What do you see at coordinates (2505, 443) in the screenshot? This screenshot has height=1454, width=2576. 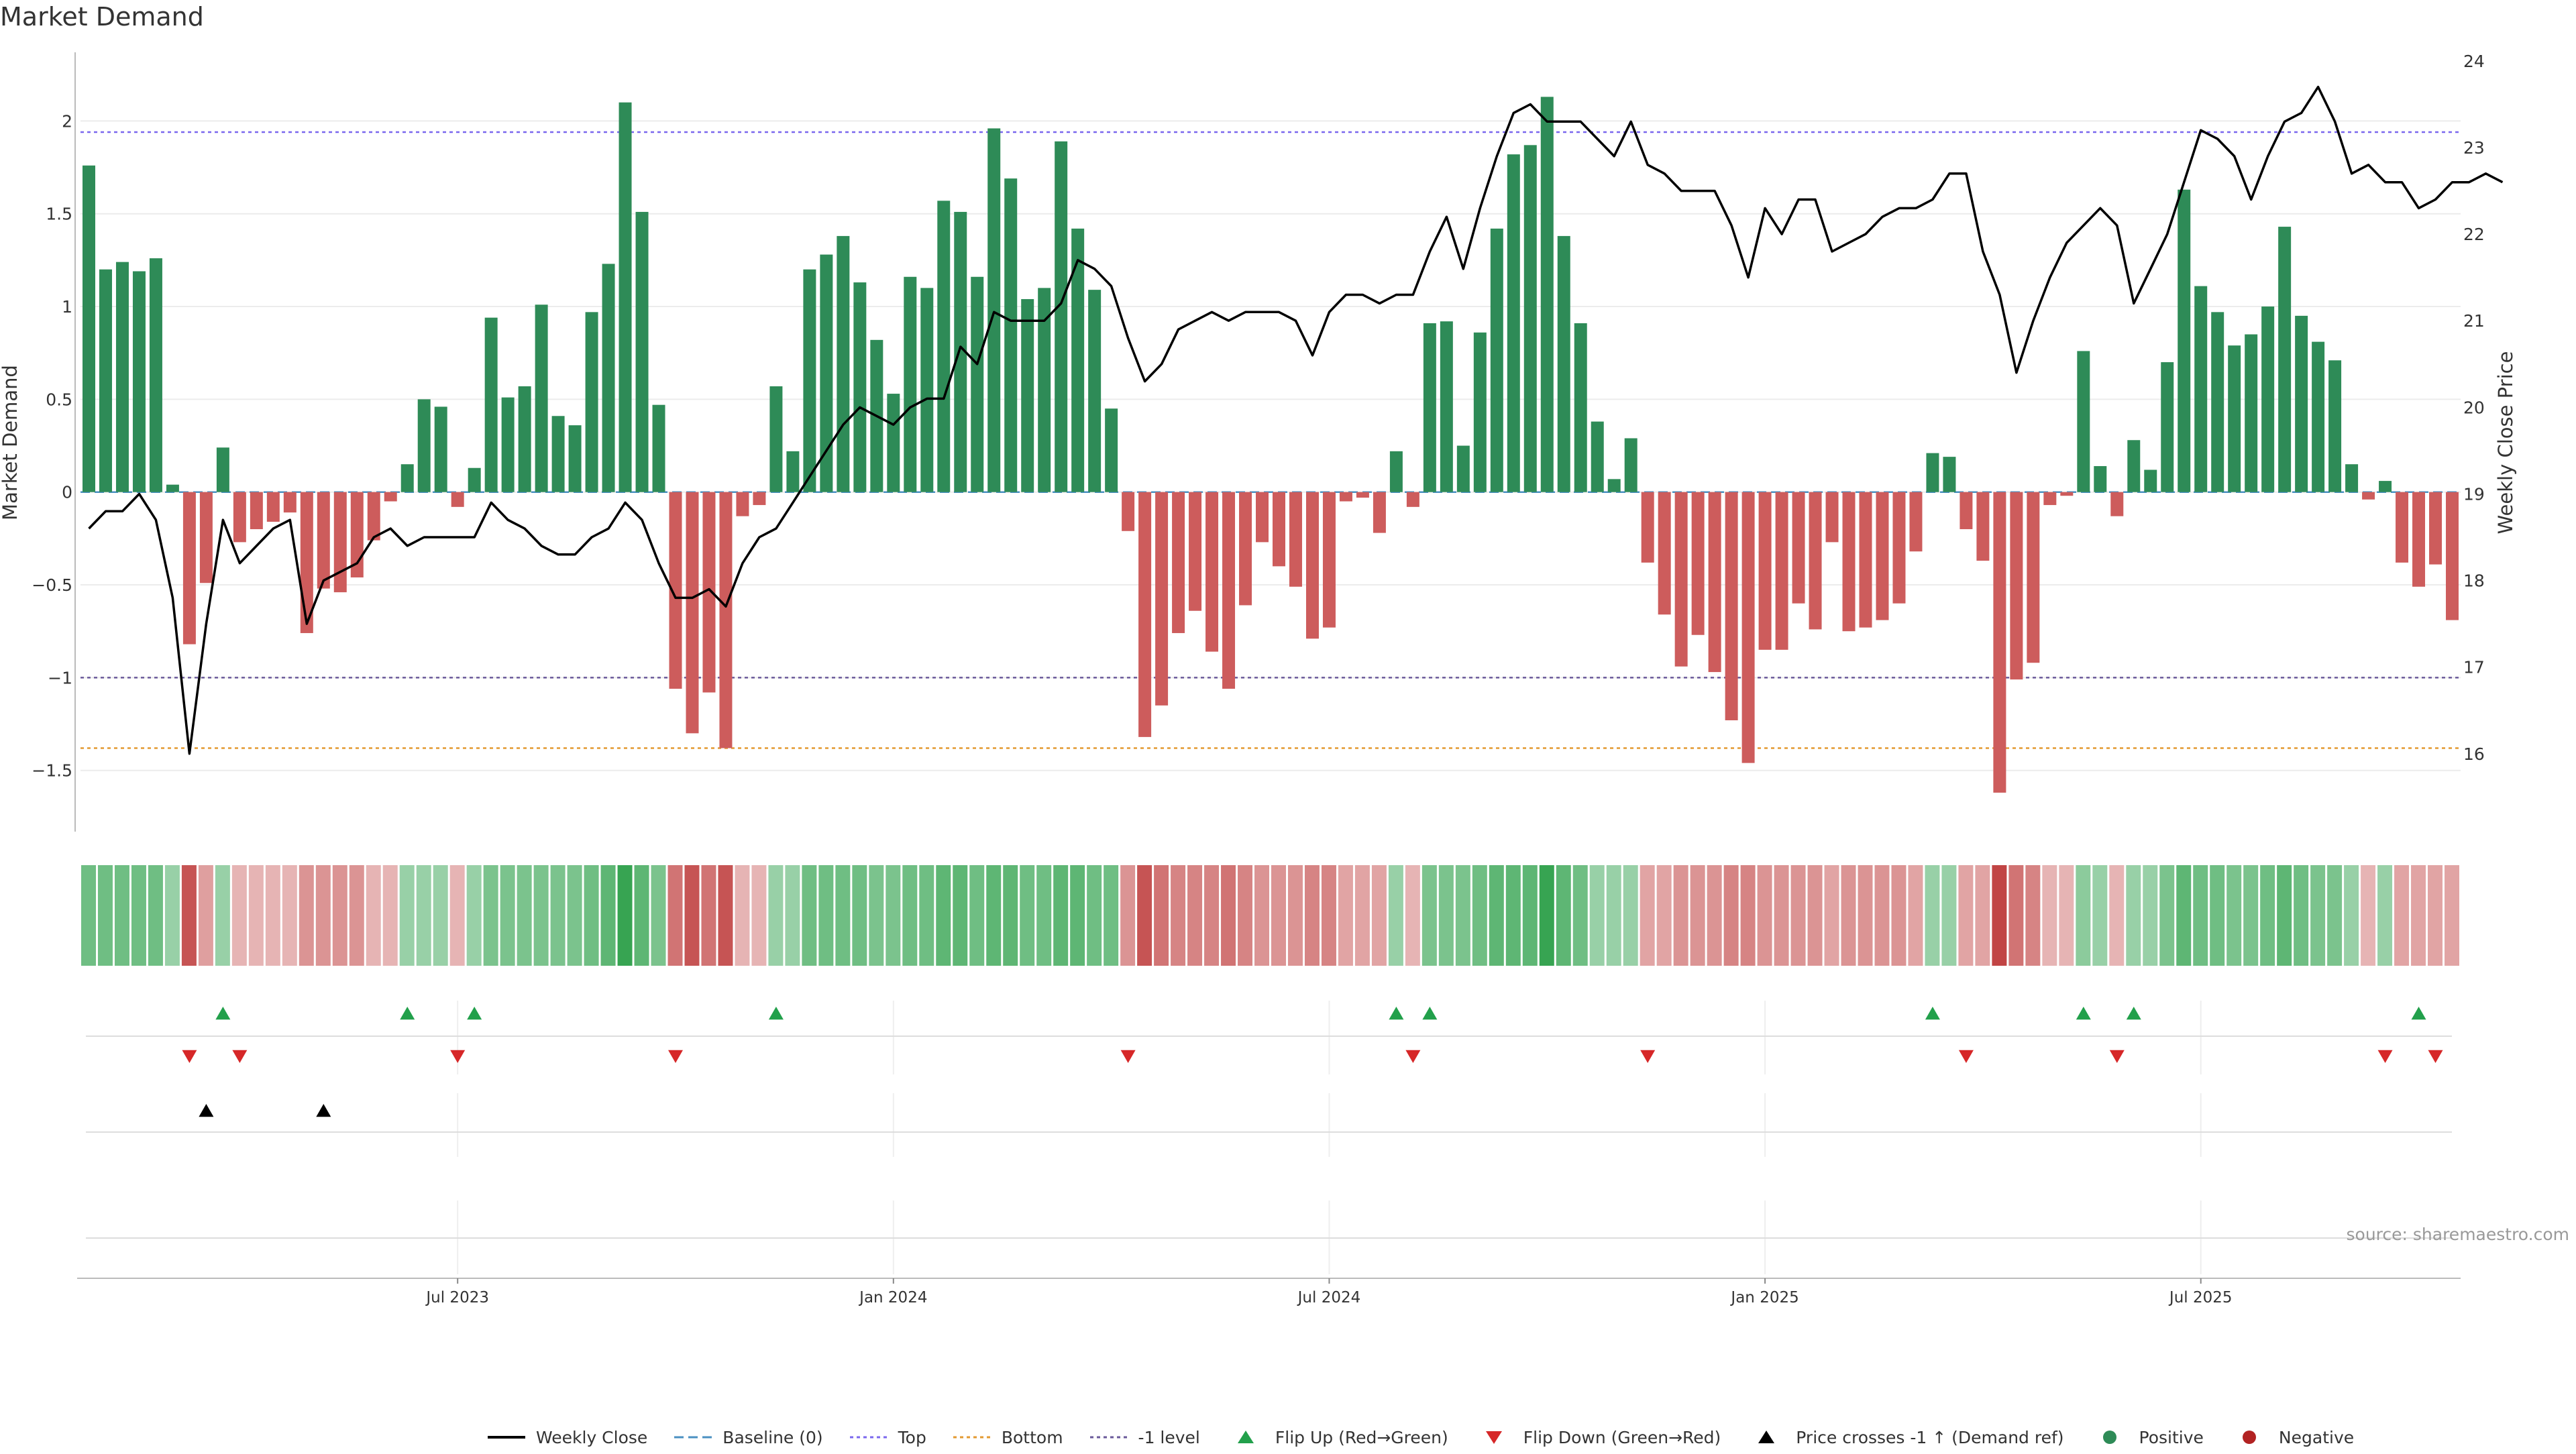 I see `y2-axis-label: Weekly Close Price` at bounding box center [2505, 443].